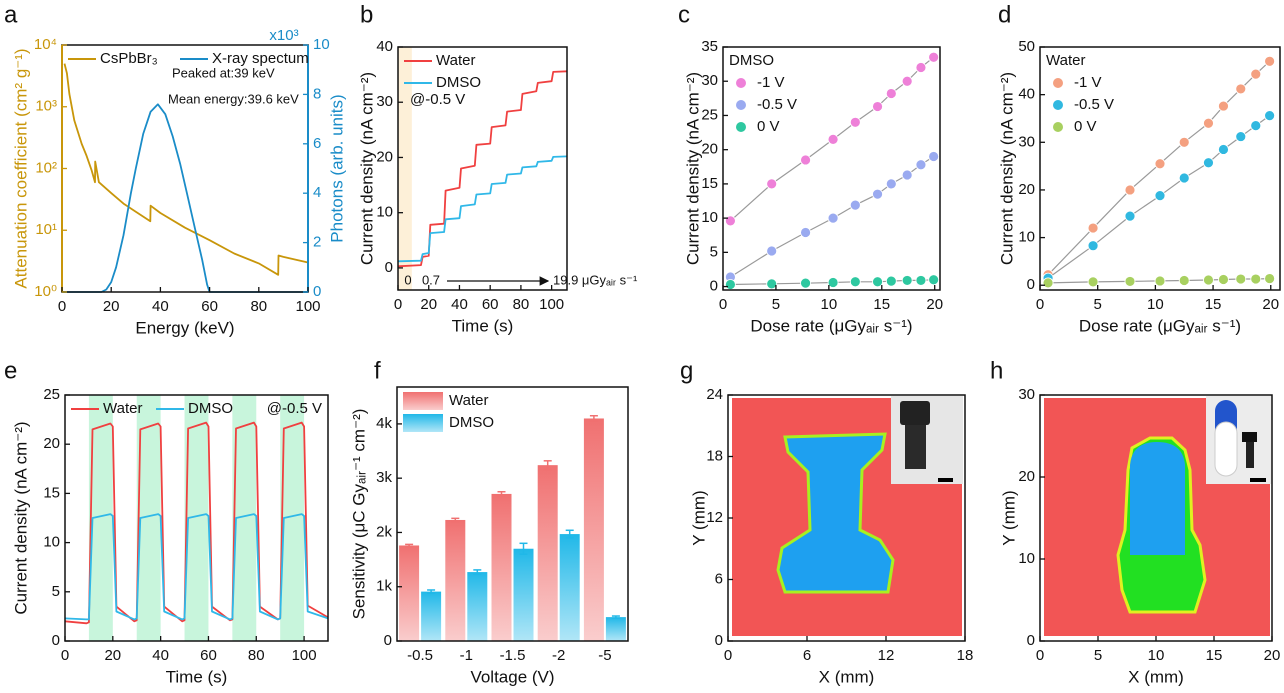 This screenshot has height=693, width=1284. I want to click on x-tick-label: 6, so click(807, 655).